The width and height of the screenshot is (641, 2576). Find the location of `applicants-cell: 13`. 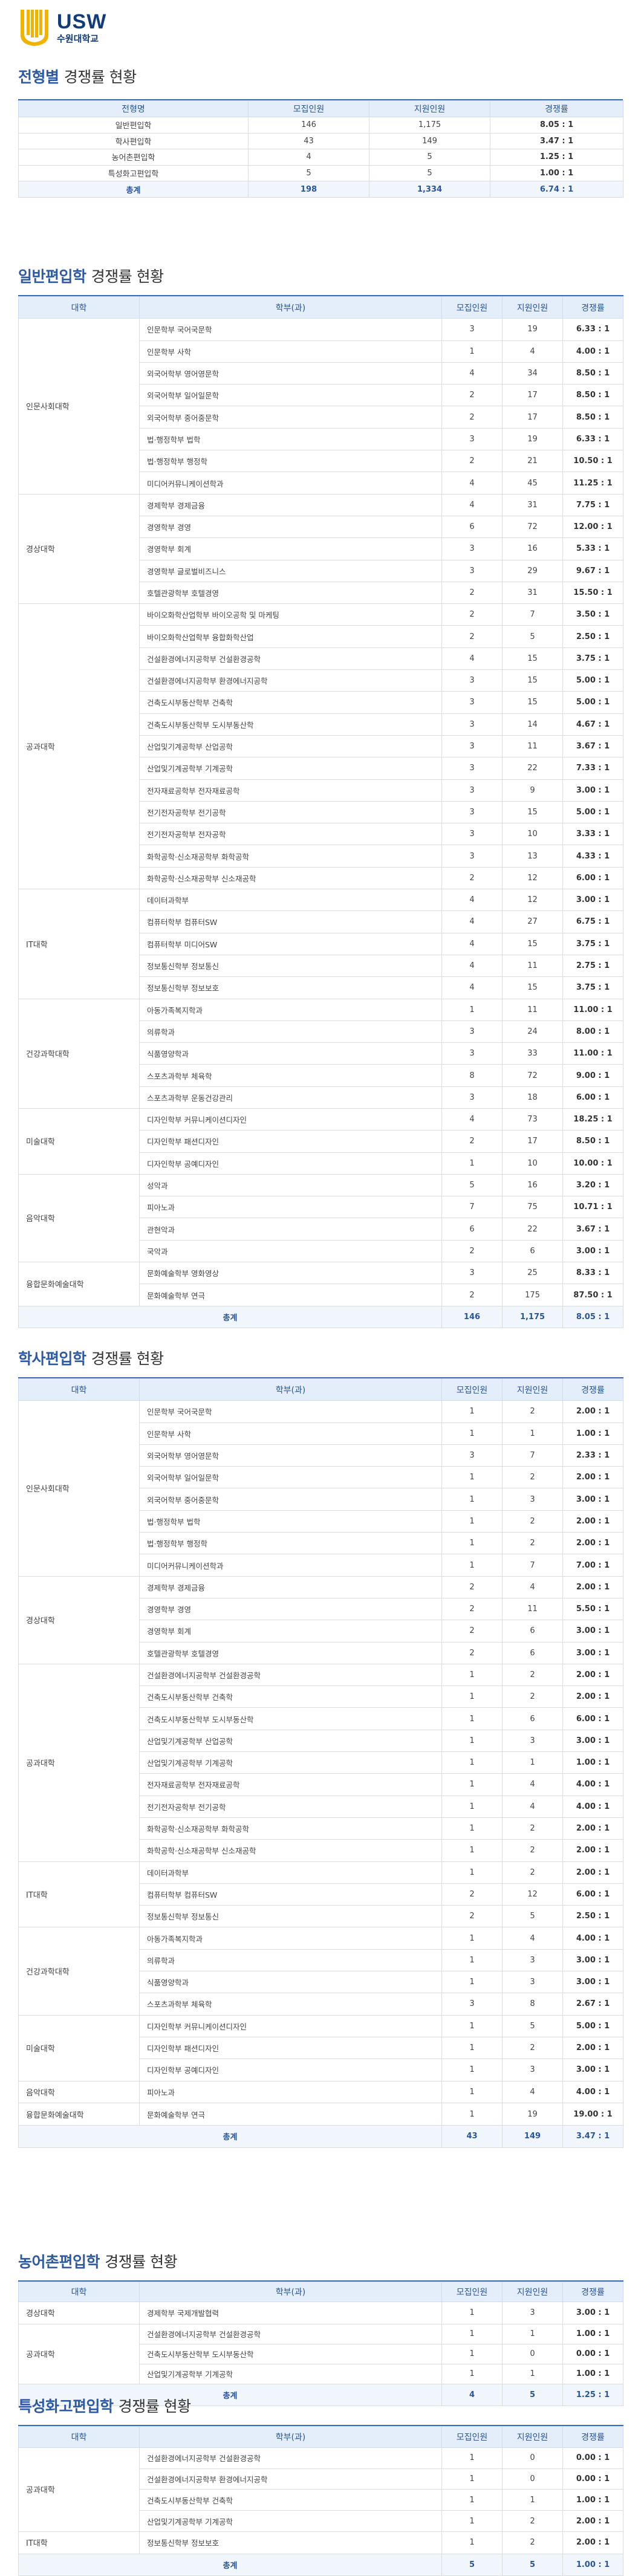

applicants-cell: 13 is located at coordinates (532, 857).